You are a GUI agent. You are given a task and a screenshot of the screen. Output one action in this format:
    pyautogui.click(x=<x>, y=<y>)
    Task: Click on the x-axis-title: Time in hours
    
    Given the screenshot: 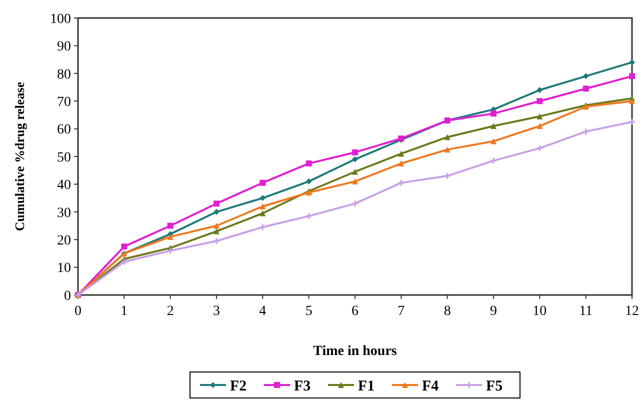 What is the action you would take?
    pyautogui.click(x=355, y=351)
    